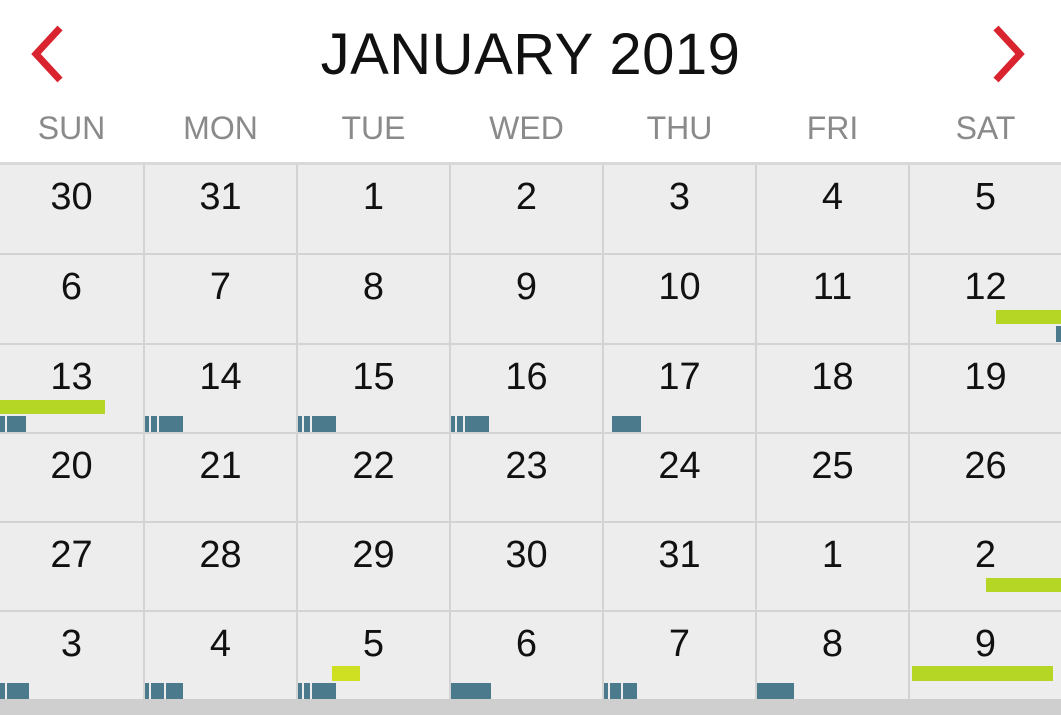 The height and width of the screenshot is (715, 1061). I want to click on day-cell: 20, so click(71, 477).